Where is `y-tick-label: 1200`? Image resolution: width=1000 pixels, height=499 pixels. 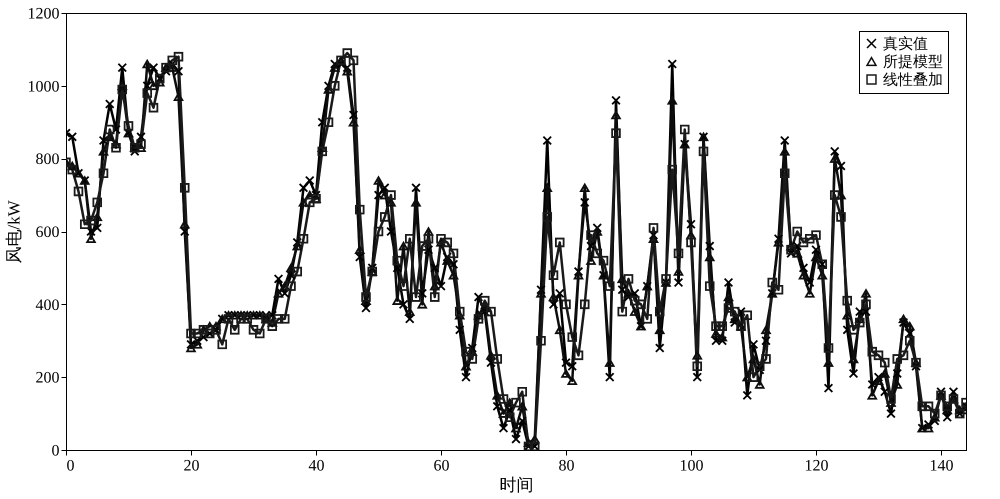
y-tick-label: 1200 is located at coordinates (44, 14).